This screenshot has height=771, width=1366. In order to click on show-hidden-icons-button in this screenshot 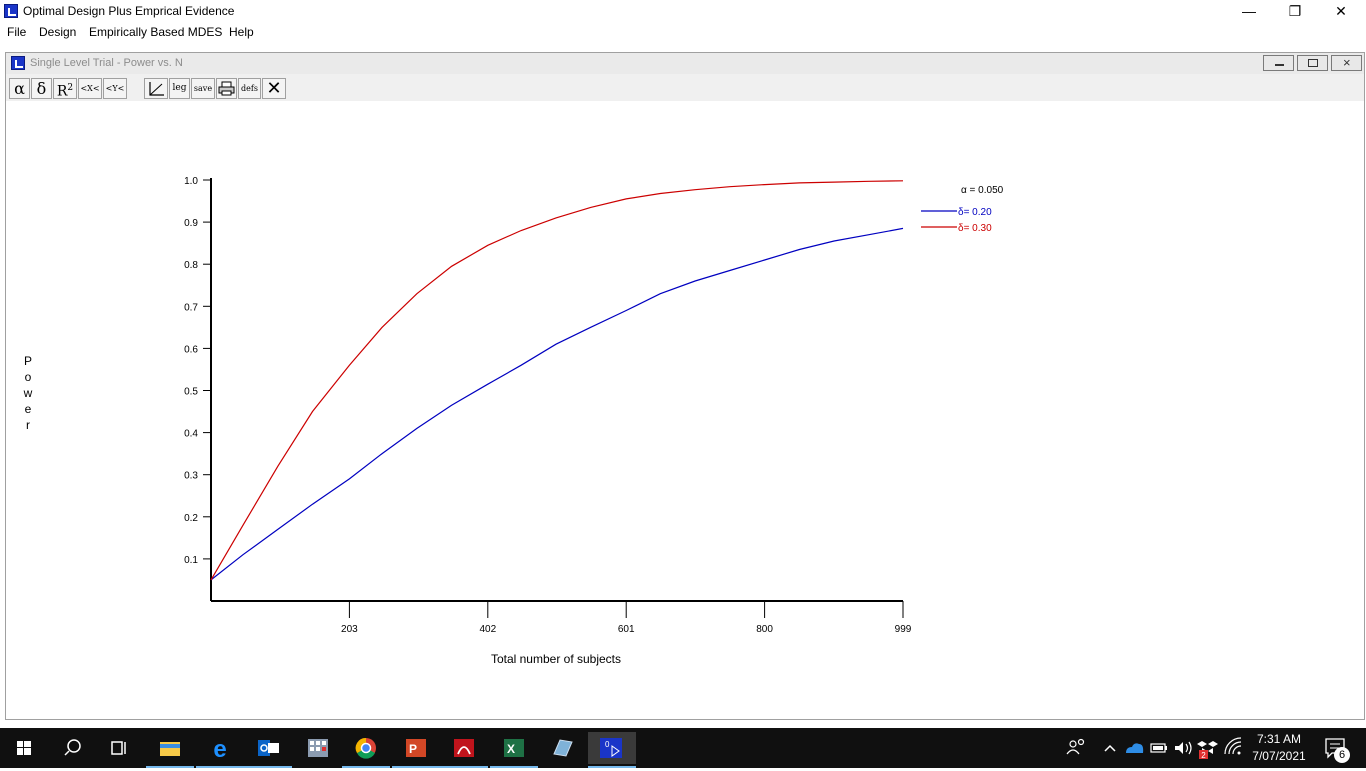, I will do `click(1110, 748)`.